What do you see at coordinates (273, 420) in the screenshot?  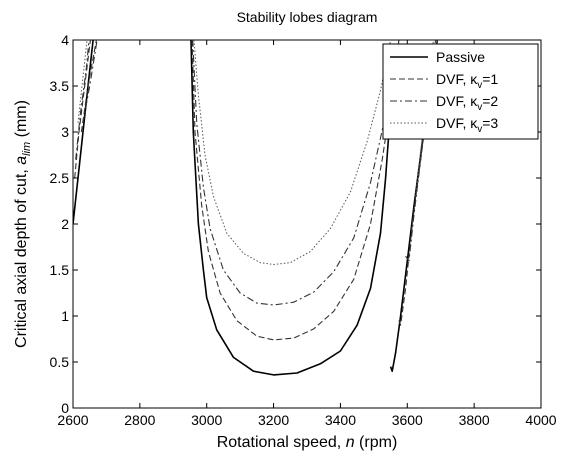 I see `x-tick-label: 3200` at bounding box center [273, 420].